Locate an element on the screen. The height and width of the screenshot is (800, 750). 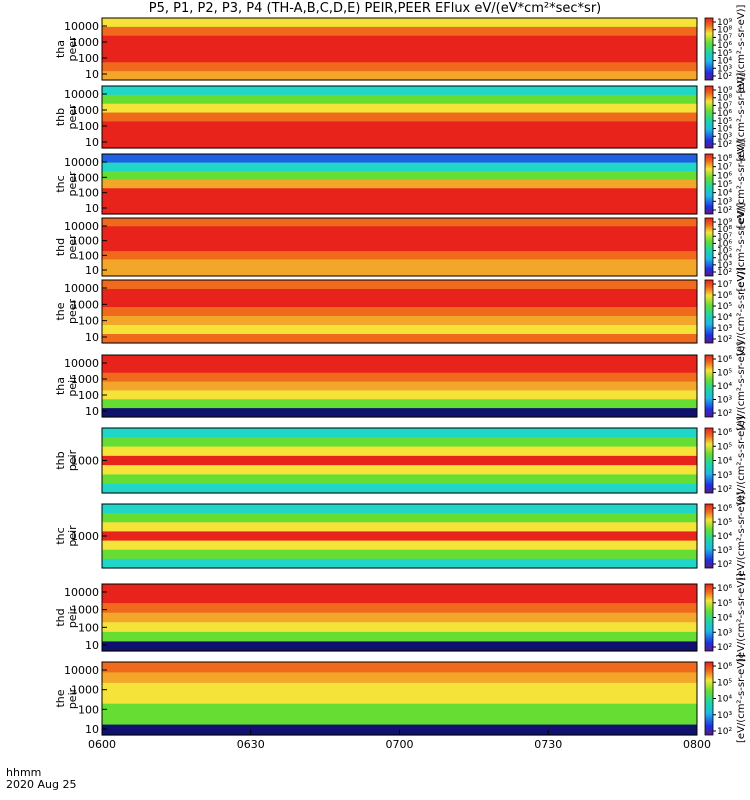
colorbar-tick-label: 10⁷ is located at coordinates (724, 106).